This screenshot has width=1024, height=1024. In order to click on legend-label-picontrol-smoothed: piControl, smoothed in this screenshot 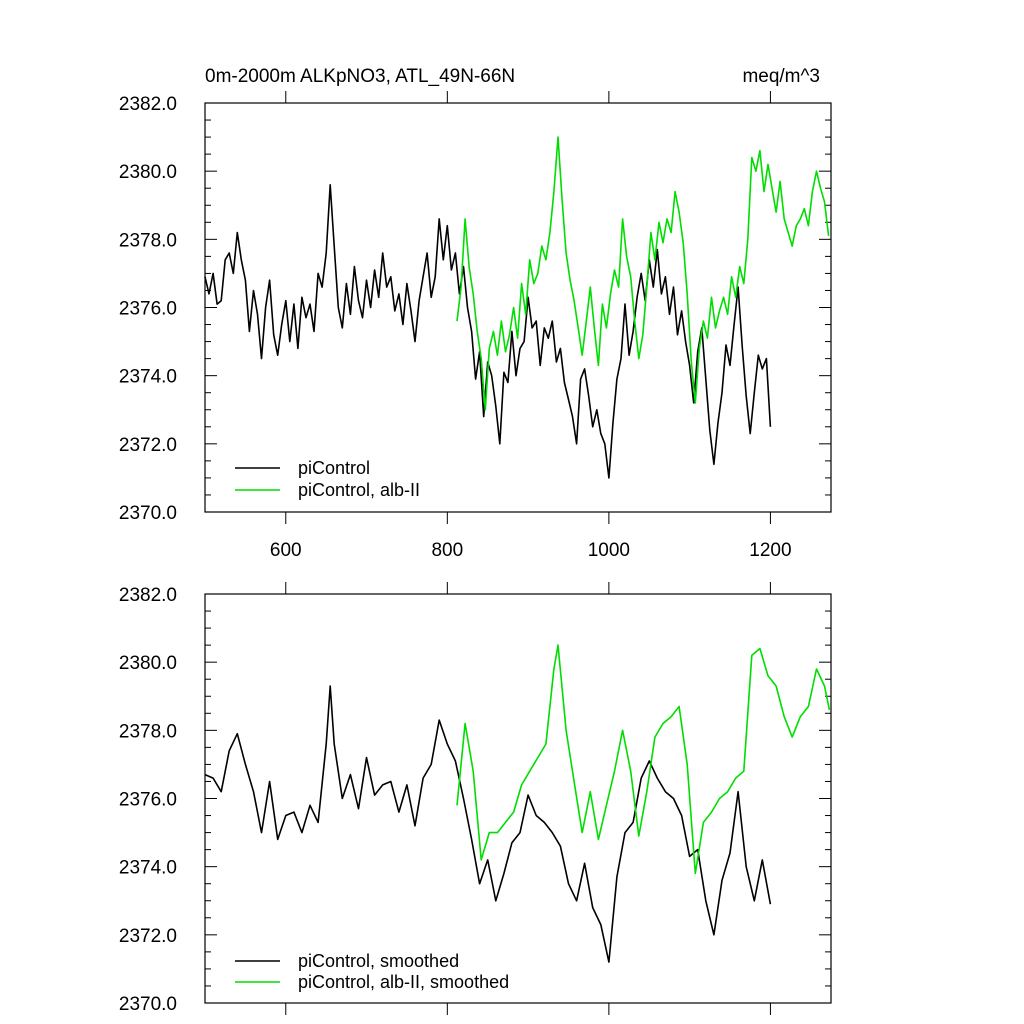, I will do `click(378, 961)`.